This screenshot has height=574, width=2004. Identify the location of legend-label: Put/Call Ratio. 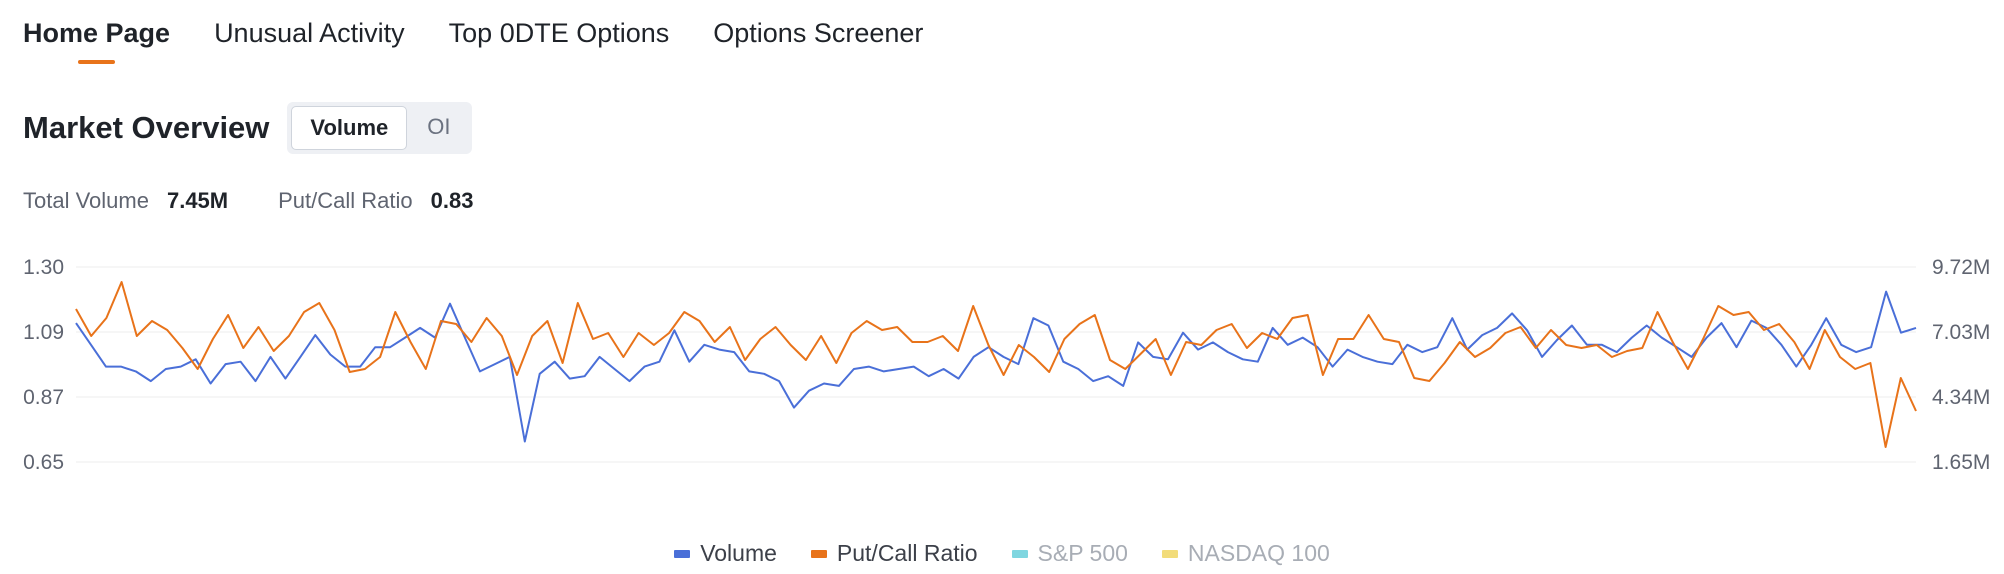
(907, 553).